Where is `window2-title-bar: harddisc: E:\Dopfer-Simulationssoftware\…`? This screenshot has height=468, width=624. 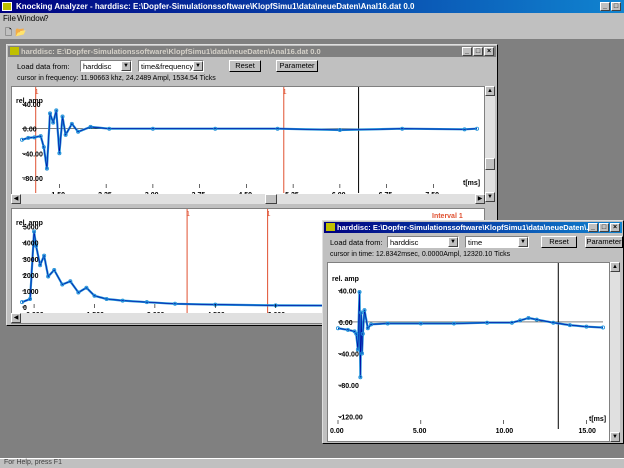 window2-title-bar: harddisc: E:\Dopfer-Simulationssoftware\… is located at coordinates (473, 227).